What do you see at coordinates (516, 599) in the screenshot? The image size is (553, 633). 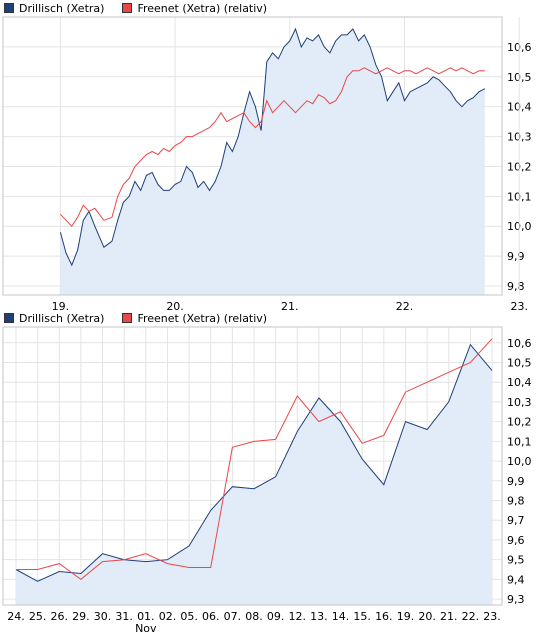 I see `y-tick-label: 9,3` at bounding box center [516, 599].